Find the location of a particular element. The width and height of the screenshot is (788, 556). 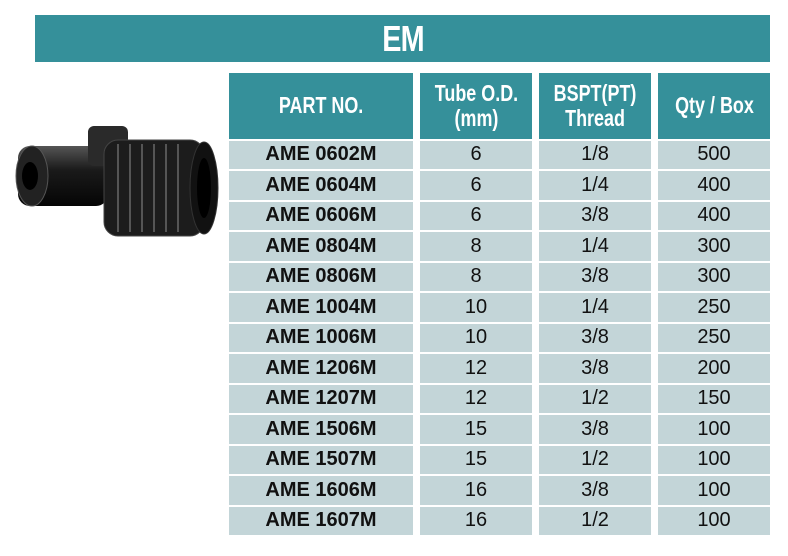

table-row: AME 1507M 15 1/2 100 is located at coordinates (499, 459).